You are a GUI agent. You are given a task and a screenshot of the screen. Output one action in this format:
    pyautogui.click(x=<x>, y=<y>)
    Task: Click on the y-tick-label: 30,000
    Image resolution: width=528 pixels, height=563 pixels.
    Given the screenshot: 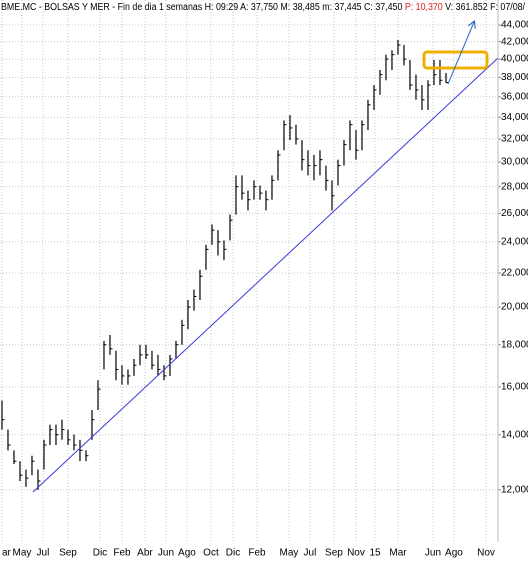 What is the action you would take?
    pyautogui.click(x=514, y=162)
    